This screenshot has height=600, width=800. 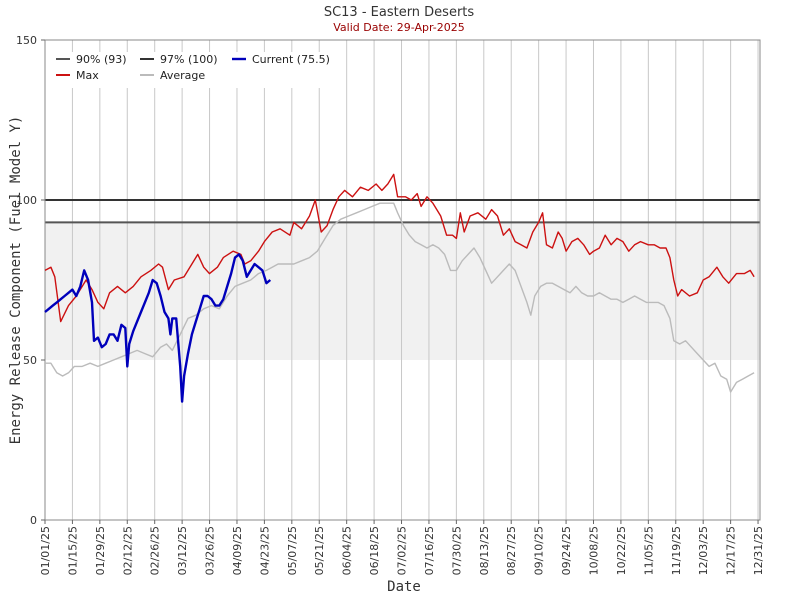 What do you see at coordinates (189, 59) in the screenshot?
I see `legend-label: 97% (100)` at bounding box center [189, 59].